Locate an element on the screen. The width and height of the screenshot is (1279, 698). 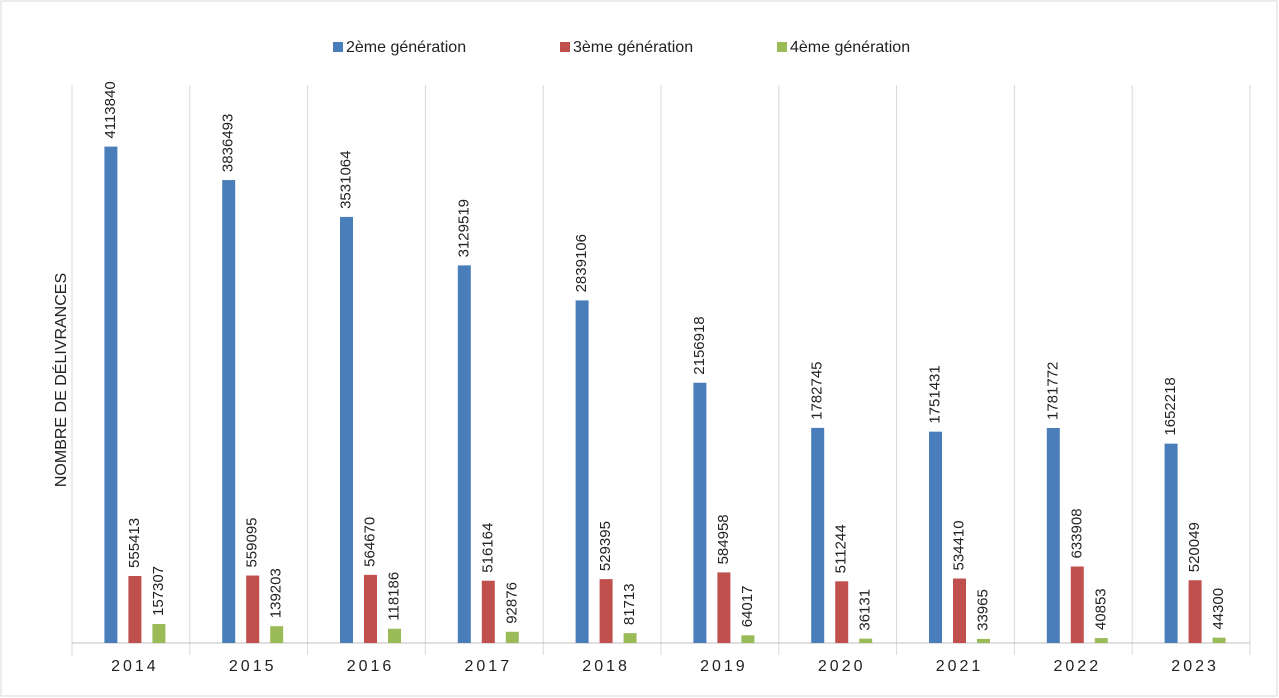
data-label: 511244 is located at coordinates (841, 548).